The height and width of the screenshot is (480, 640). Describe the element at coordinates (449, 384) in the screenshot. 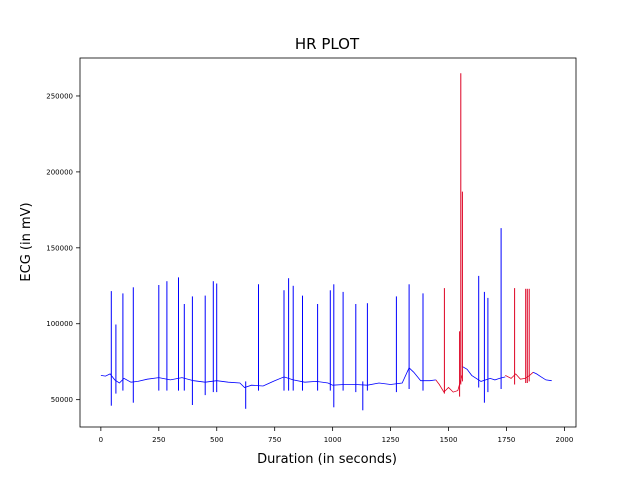

I see `ecg-abnormal-segment` at that location.